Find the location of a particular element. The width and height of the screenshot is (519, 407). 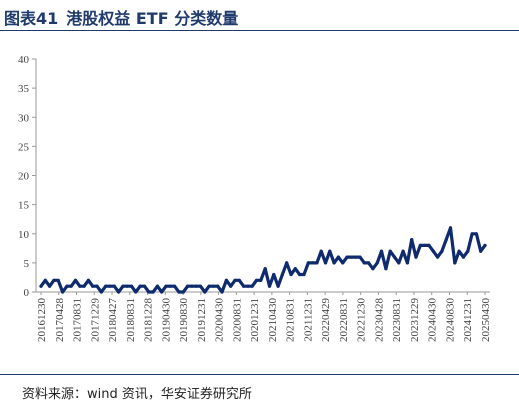

y-tick-label: 40 is located at coordinates (24, 60).